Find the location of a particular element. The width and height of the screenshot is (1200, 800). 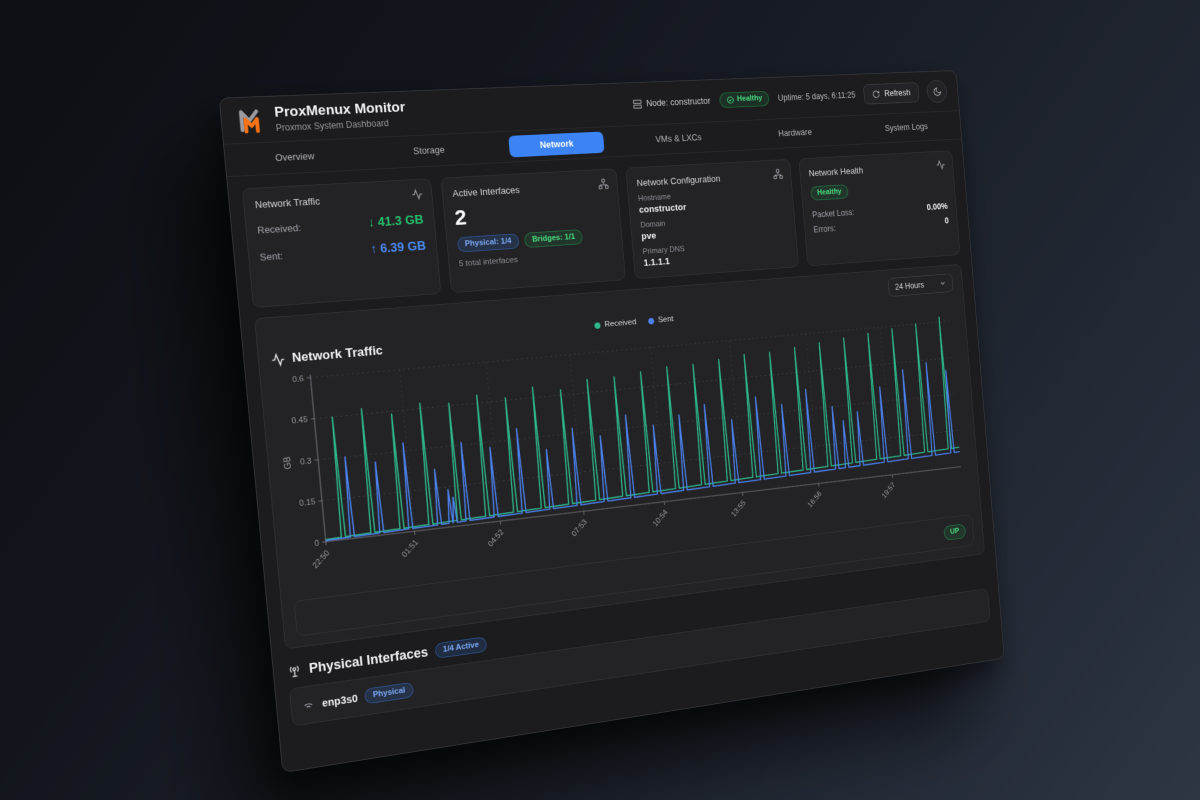

interface-name: enp3s0 is located at coordinates (340, 701).